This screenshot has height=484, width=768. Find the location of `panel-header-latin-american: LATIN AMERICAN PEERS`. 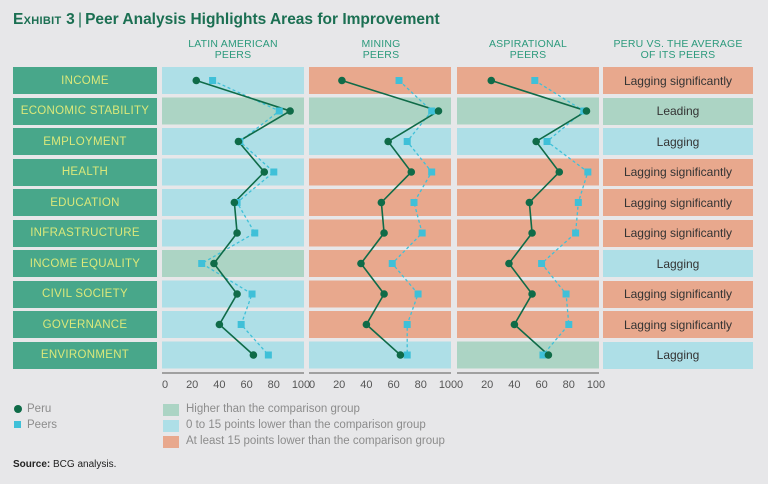

panel-header-latin-american: LATIN AMERICAN PEERS is located at coordinates (233, 50).